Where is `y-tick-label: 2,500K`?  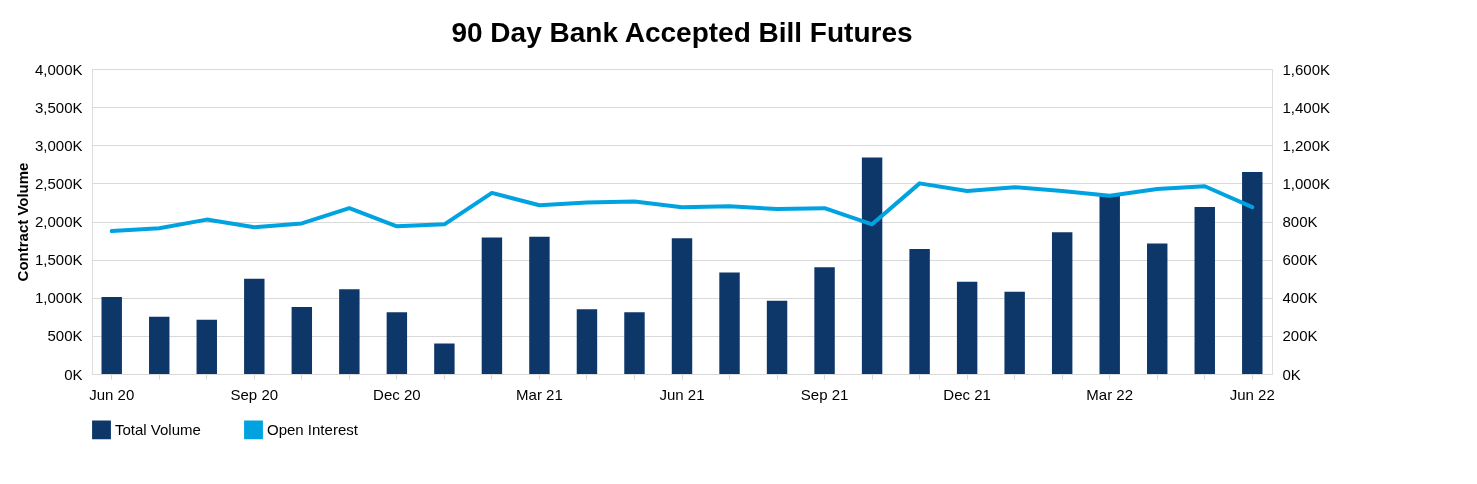 y-tick-label: 2,500K is located at coordinates (58, 183).